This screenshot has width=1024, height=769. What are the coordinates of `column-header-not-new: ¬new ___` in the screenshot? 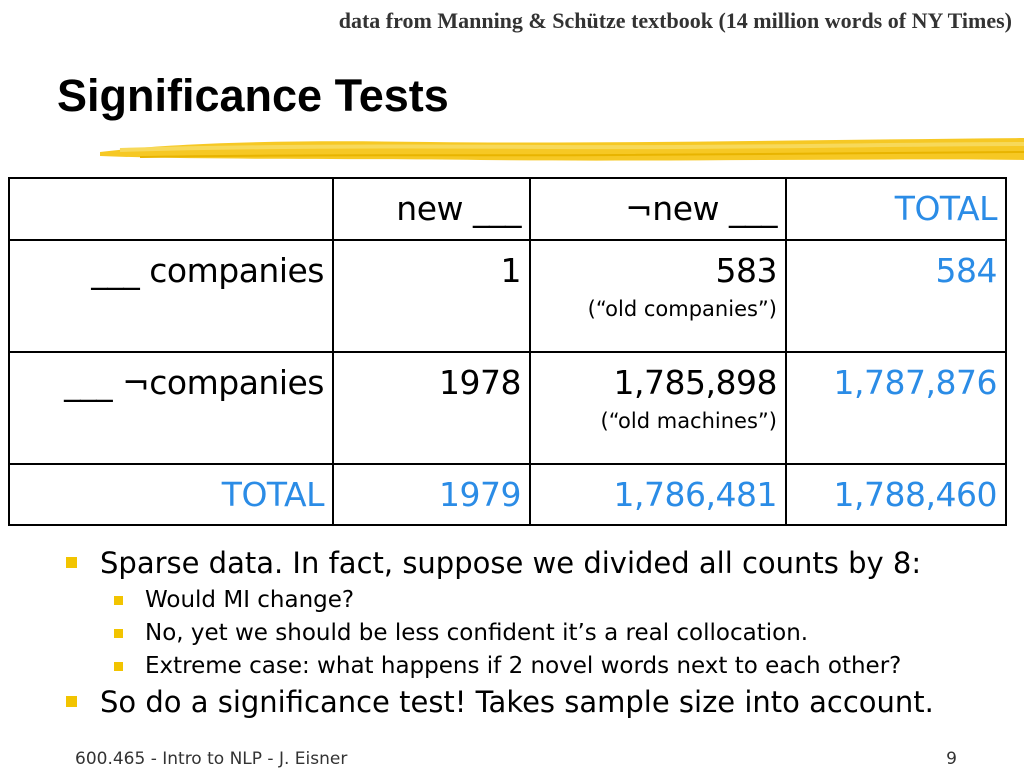 It's located at (658, 209).